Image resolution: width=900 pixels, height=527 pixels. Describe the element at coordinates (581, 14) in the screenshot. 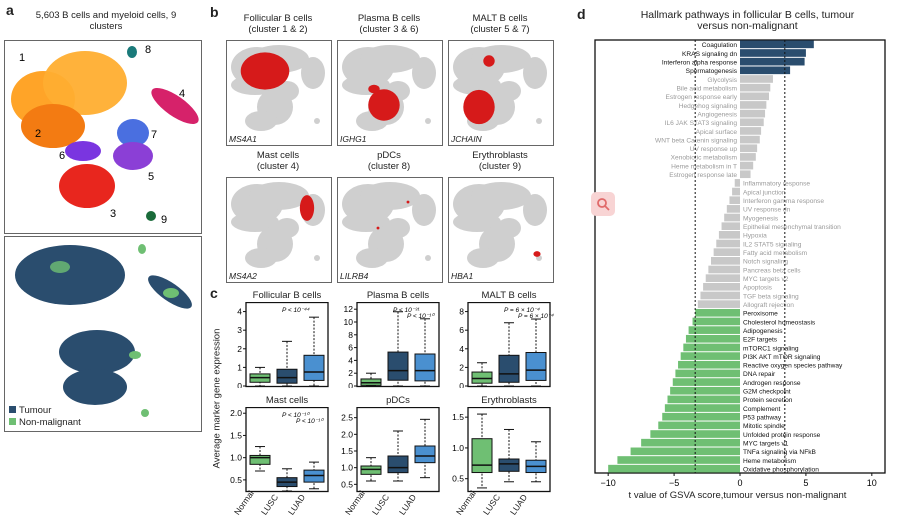

I see `panel-d-label: d` at that location.